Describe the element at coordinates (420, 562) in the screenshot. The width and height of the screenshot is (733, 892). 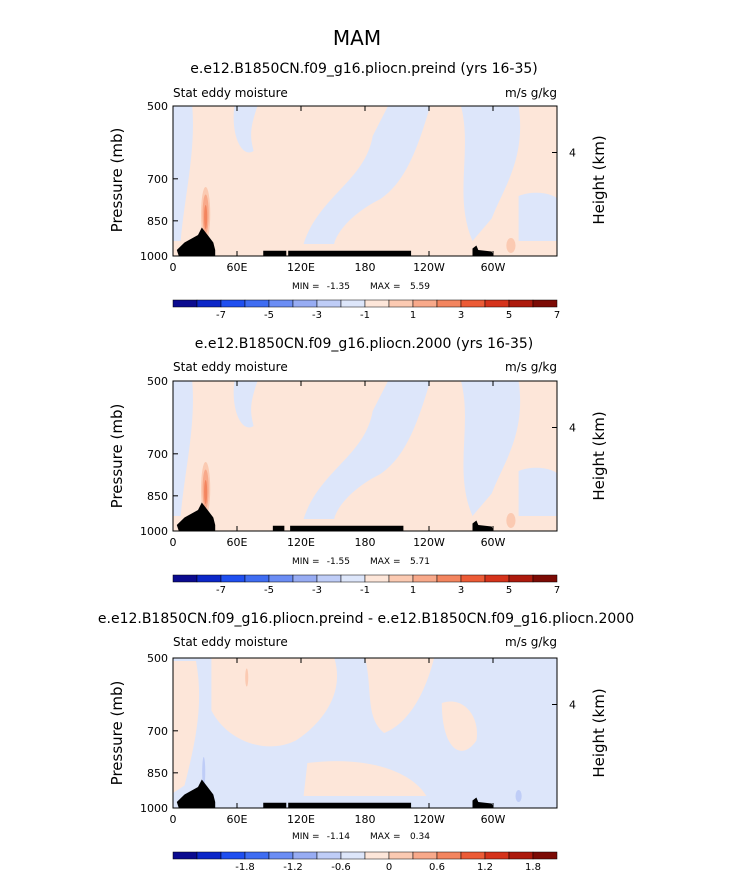
I see `panel-2-max-value: 5.71` at that location.